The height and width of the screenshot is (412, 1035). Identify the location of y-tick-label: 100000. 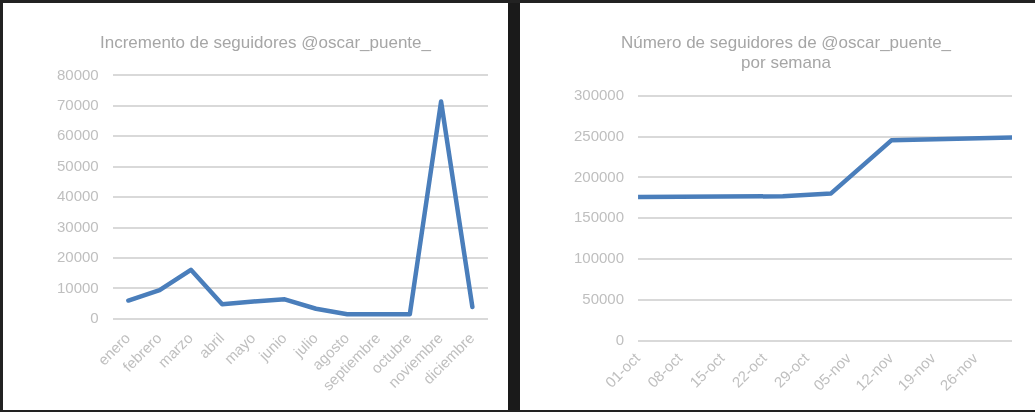
(599, 258).